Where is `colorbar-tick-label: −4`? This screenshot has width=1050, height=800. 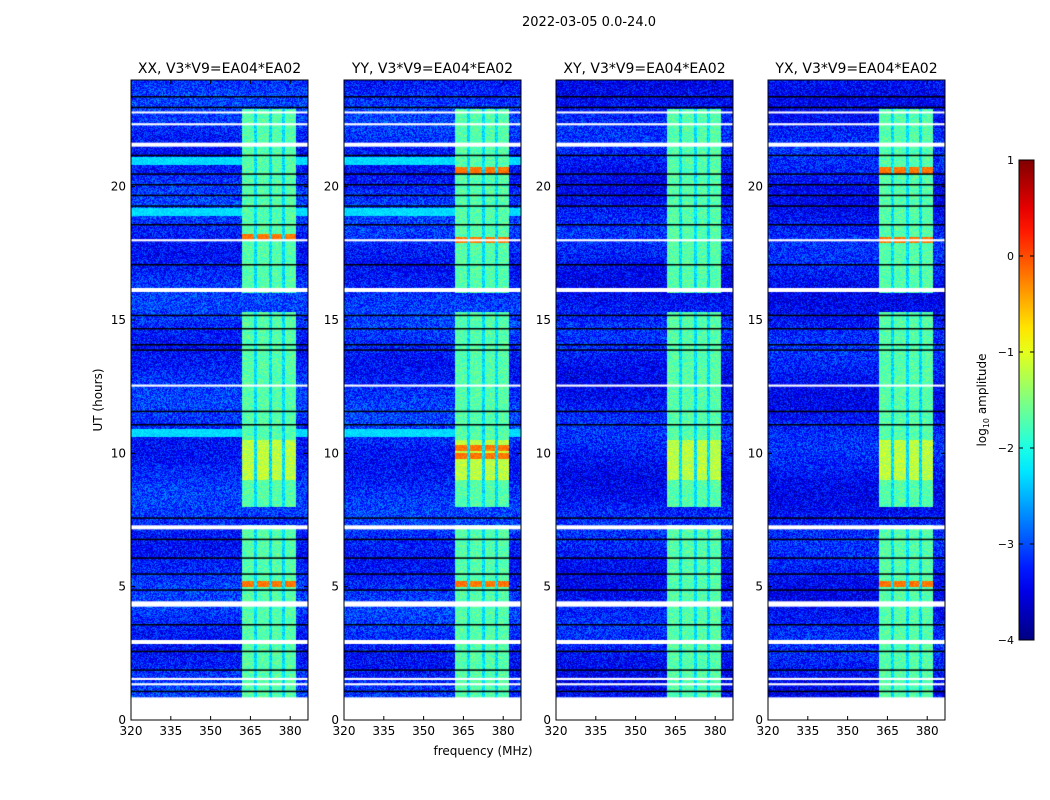
colorbar-tick-label: −4 is located at coordinates (1006, 640).